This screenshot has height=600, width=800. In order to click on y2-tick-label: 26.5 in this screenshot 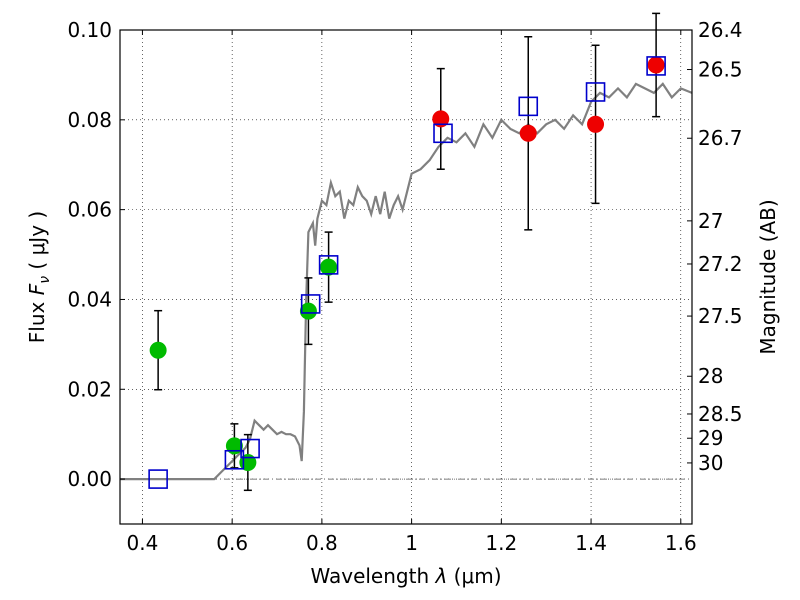, I will do `click(720, 70)`.